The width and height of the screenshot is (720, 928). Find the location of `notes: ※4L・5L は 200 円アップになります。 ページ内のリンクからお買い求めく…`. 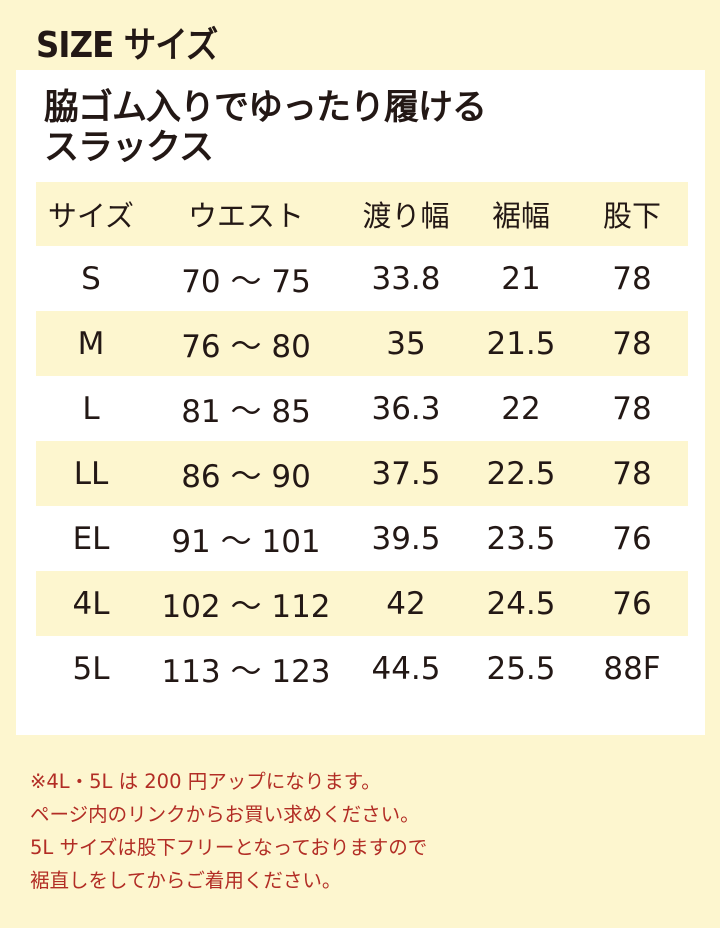

notes: ※4L・5L は 200 円アップになります。 ページ内のリンクからお買い求めく… is located at coordinates (228, 831).